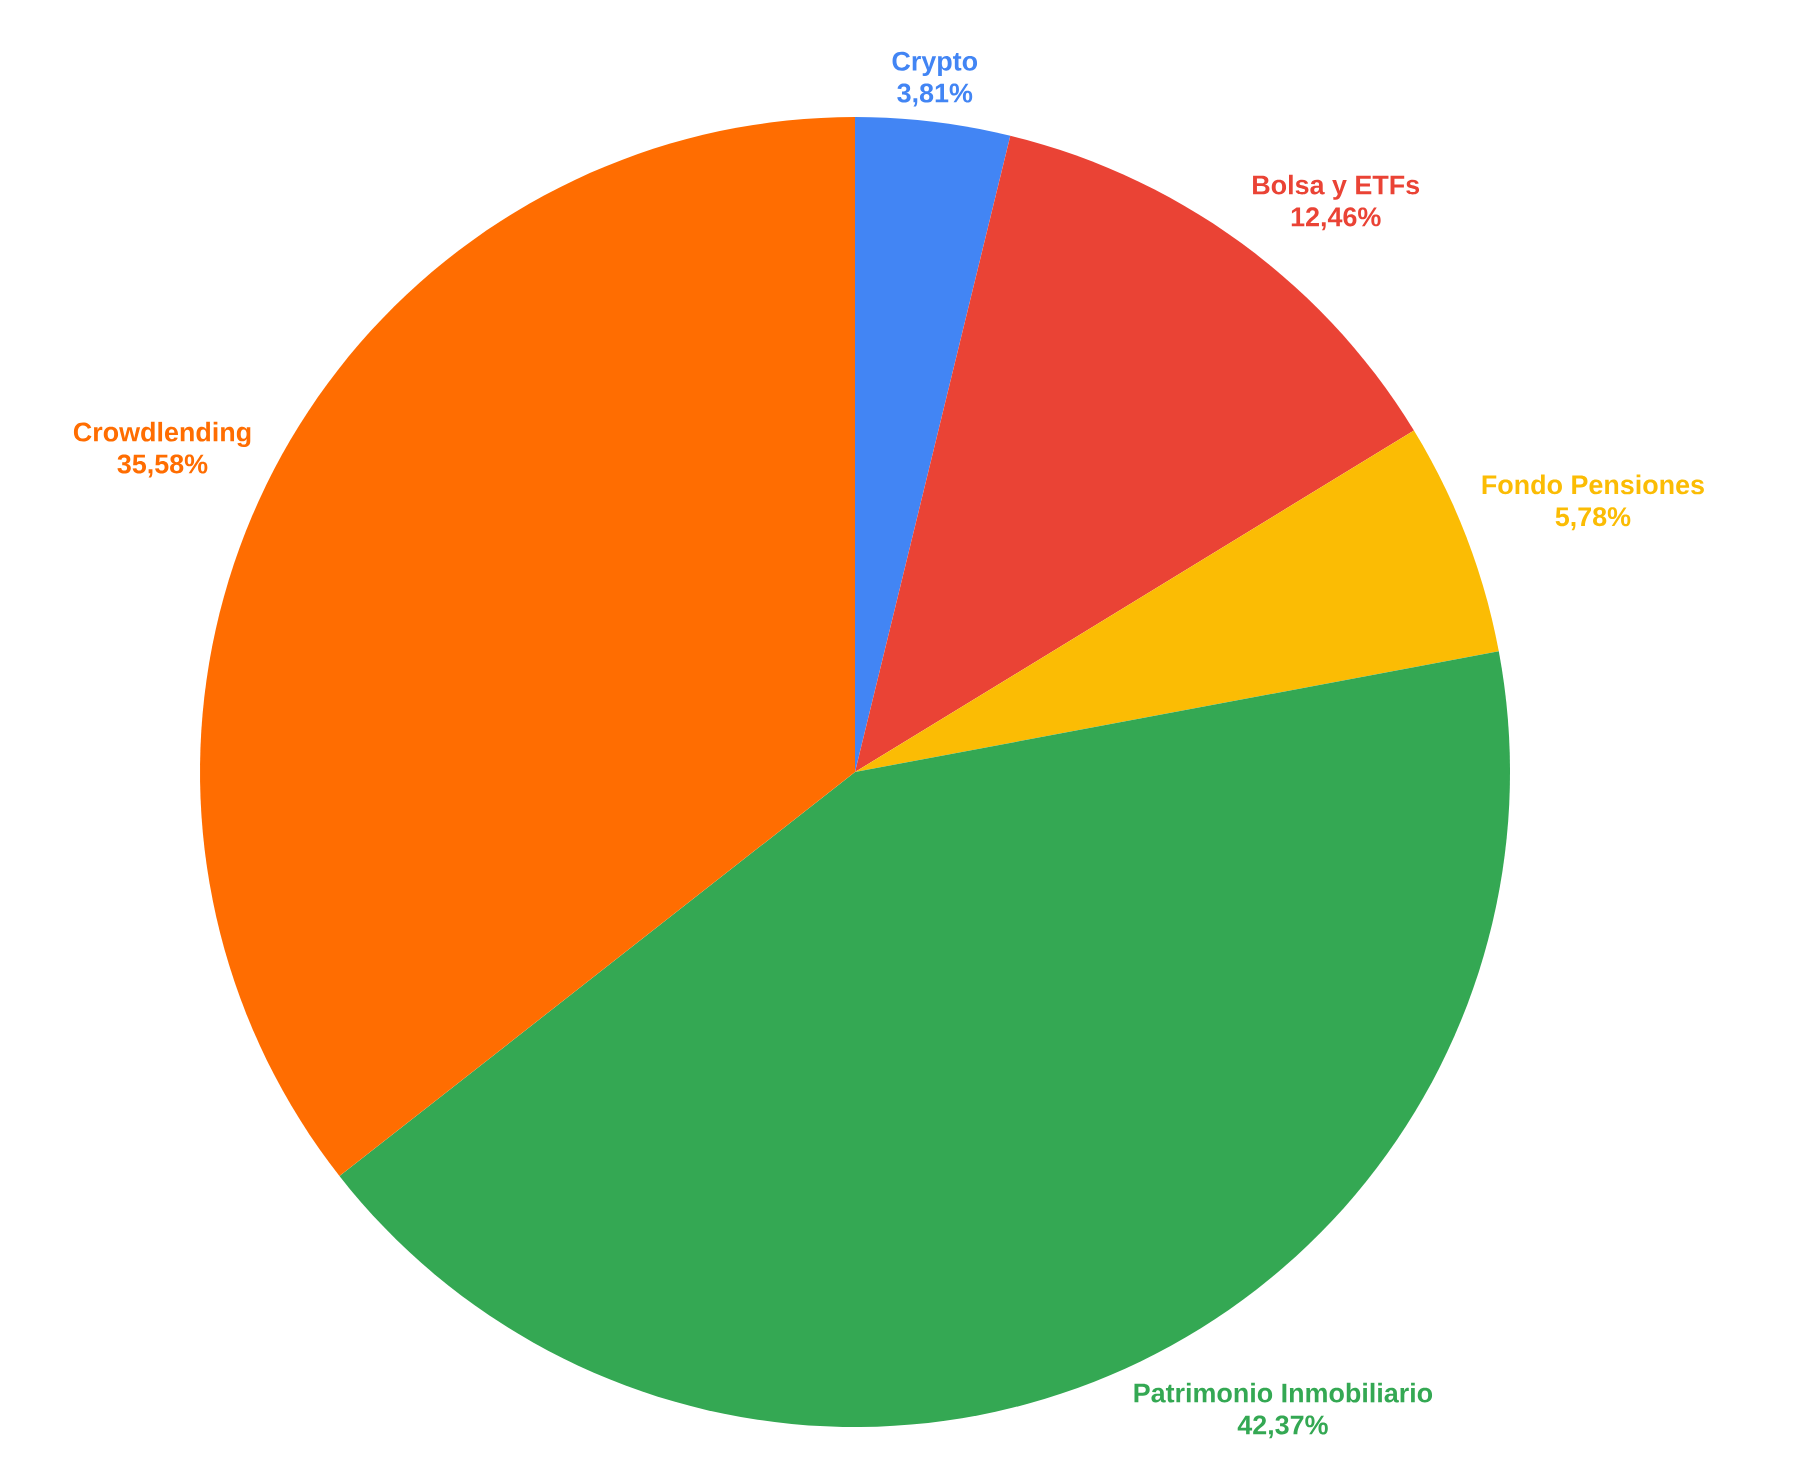 This screenshot has width=1812, height=1472. I want to click on slice-label: Fondo Pensiones, so click(1593, 484).